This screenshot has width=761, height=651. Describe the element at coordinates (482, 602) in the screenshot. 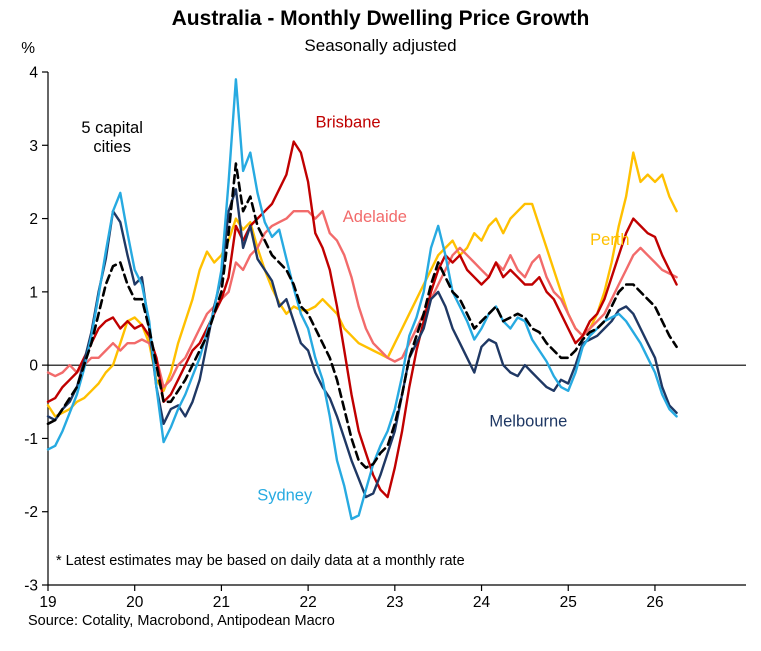

I see `x-tick-label: 24` at that location.